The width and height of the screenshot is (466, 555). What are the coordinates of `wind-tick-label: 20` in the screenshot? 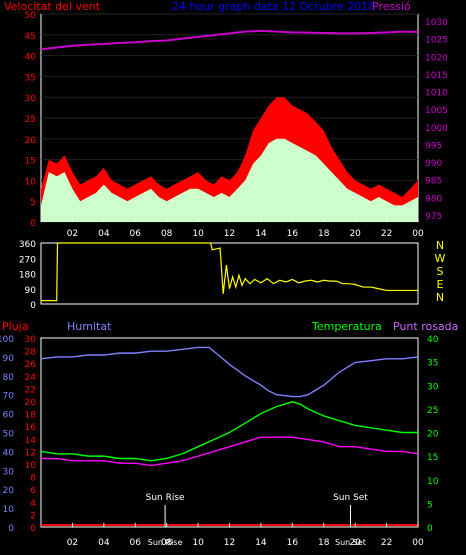 It's located at (31, 141).